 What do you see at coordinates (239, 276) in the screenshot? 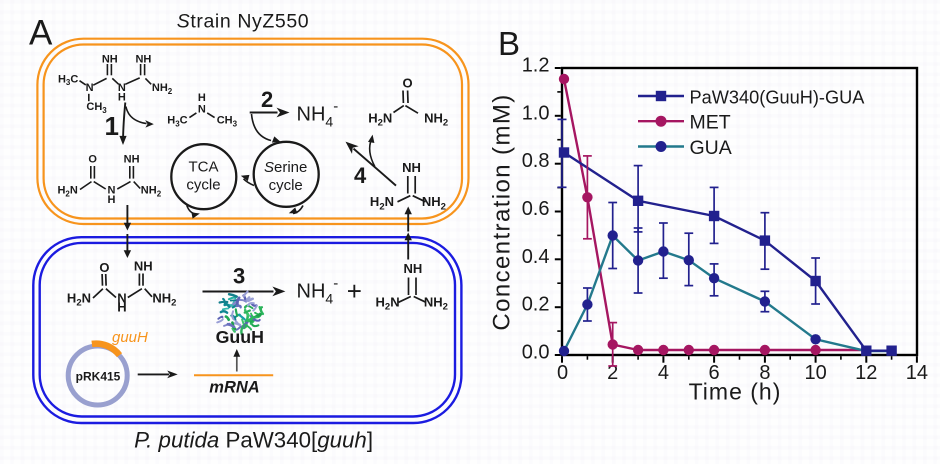
I see `svg-text: 3` at bounding box center [239, 276].